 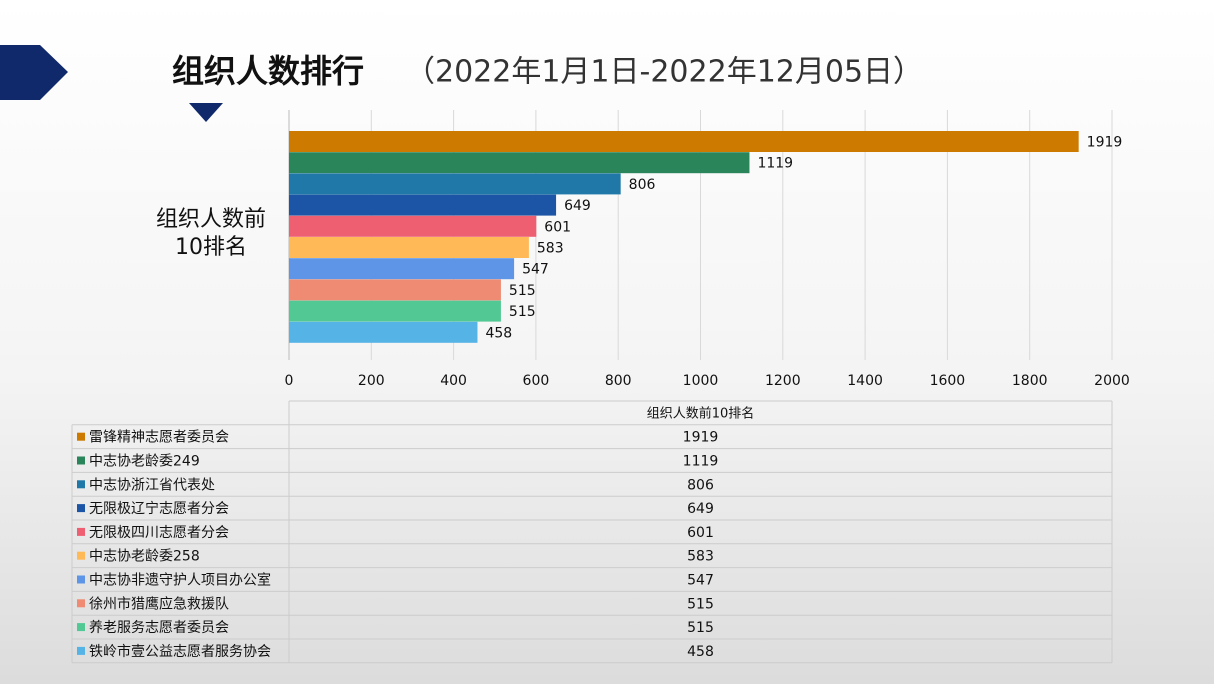 I want to click on chart-subtitle: （2022年1月1日-2022年12月05日）, so click(x=664, y=72).